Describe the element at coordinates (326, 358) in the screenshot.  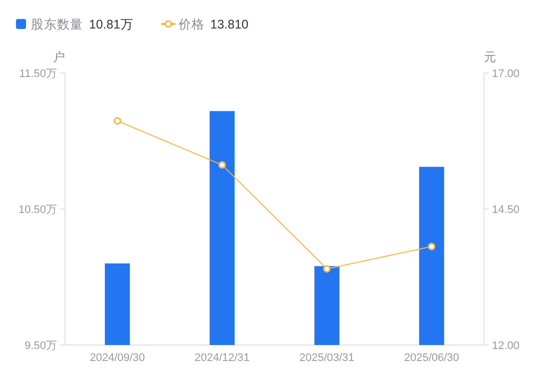
I see `x-tick-label: 2025/03/31` at that location.